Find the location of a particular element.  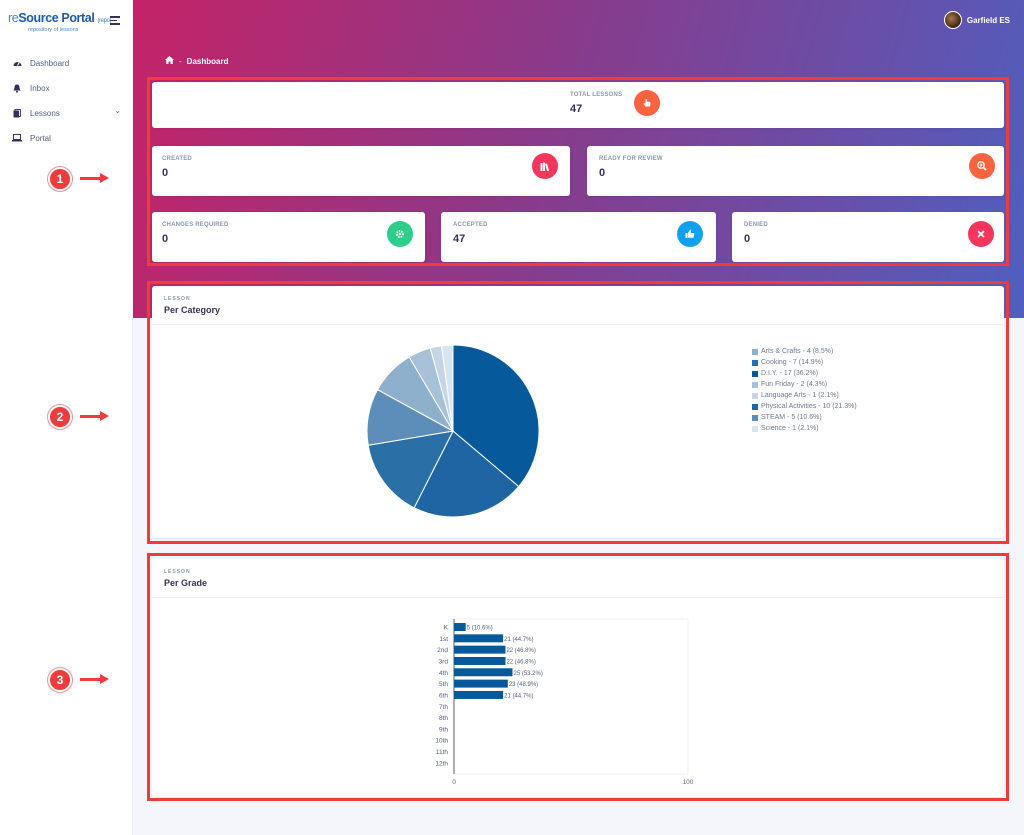

category-pie-chart is located at coordinates (453, 431).